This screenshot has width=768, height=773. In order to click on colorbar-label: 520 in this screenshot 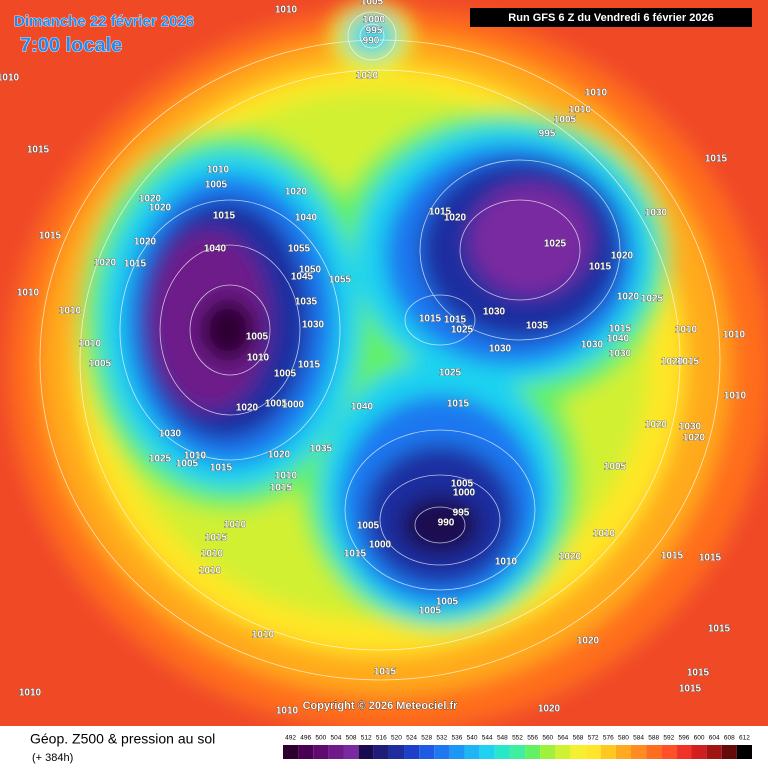, I will do `click(396, 738)`.